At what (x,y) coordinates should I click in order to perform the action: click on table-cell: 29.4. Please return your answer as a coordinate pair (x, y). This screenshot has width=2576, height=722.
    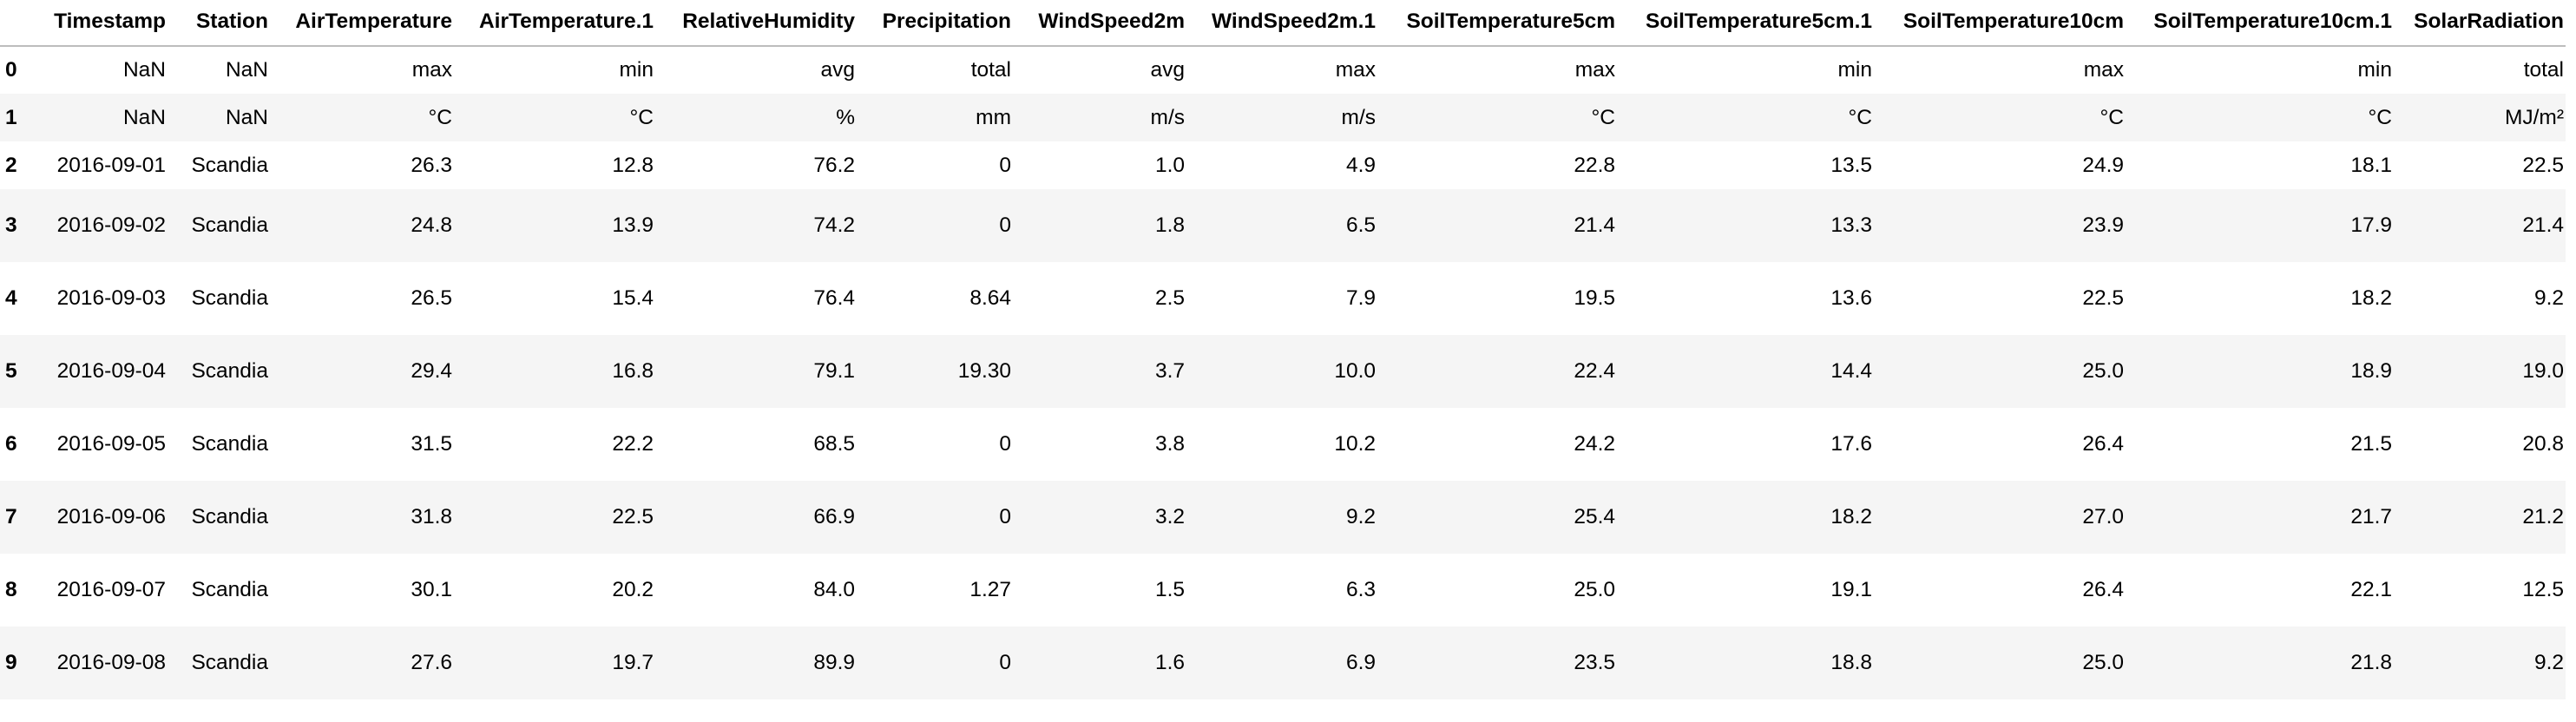
    Looking at the image, I should click on (362, 371).